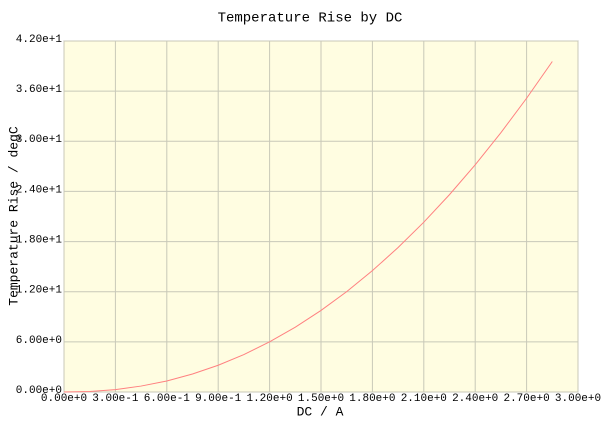 Image resolution: width=603 pixels, height=421 pixels. What do you see at coordinates (39, 291) in the screenshot?
I see `y-tick-label: 1.20e+1` at bounding box center [39, 291].